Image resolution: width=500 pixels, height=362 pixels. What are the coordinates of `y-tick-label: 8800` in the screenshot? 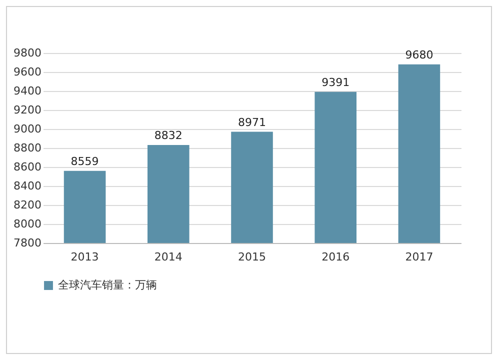 It's located at (28, 148).